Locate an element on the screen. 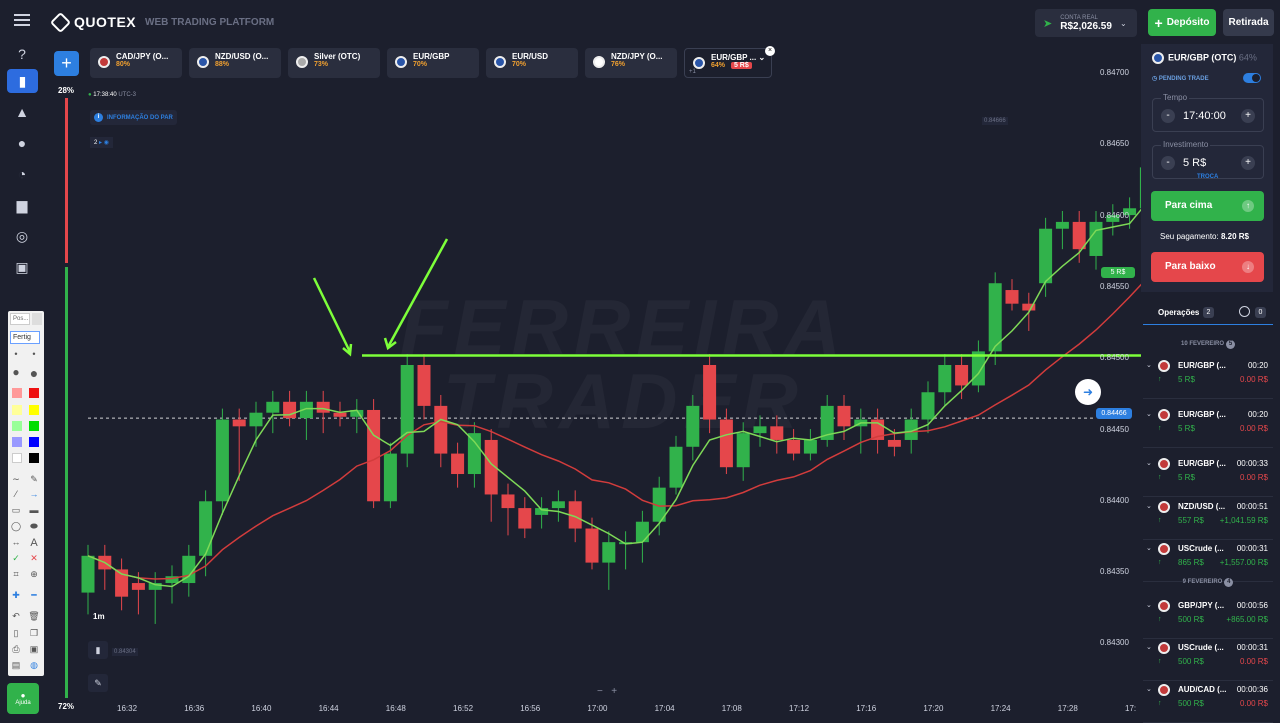 The height and width of the screenshot is (723, 1280). add-asset-button: + is located at coordinates (66, 63).